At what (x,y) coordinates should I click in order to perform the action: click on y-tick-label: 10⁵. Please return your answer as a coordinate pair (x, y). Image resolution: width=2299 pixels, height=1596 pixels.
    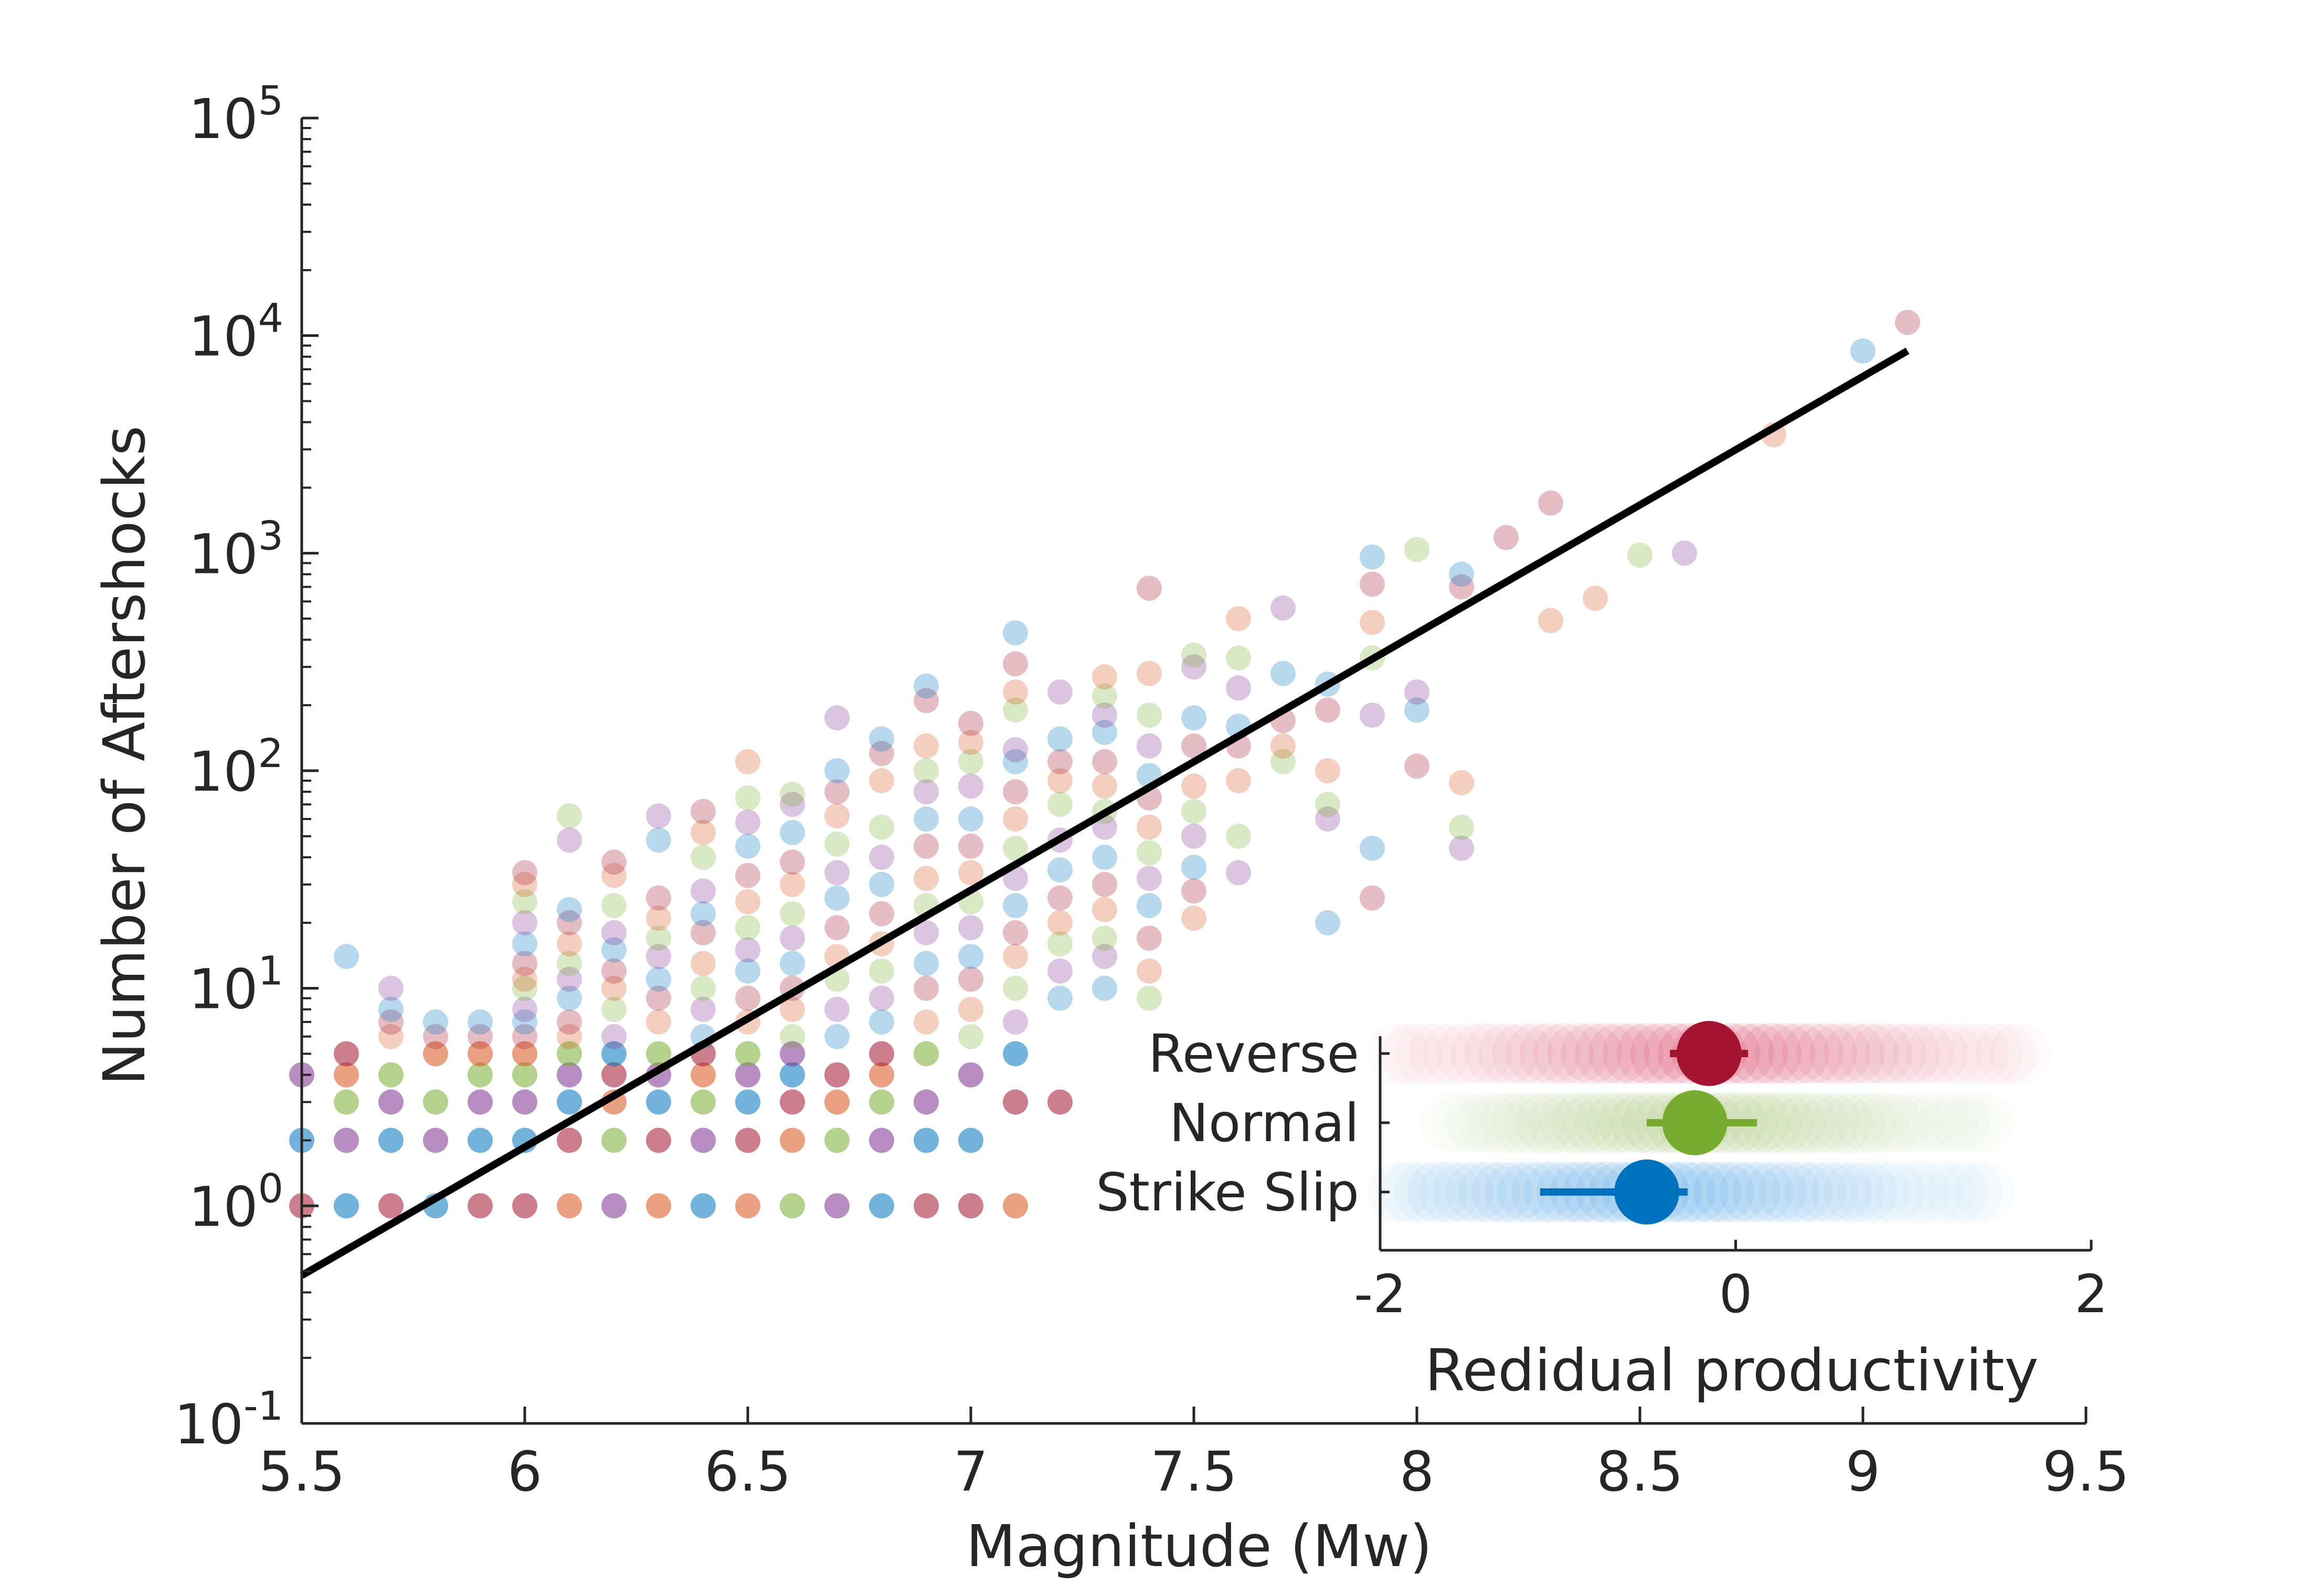
    Looking at the image, I should click on (236, 114).